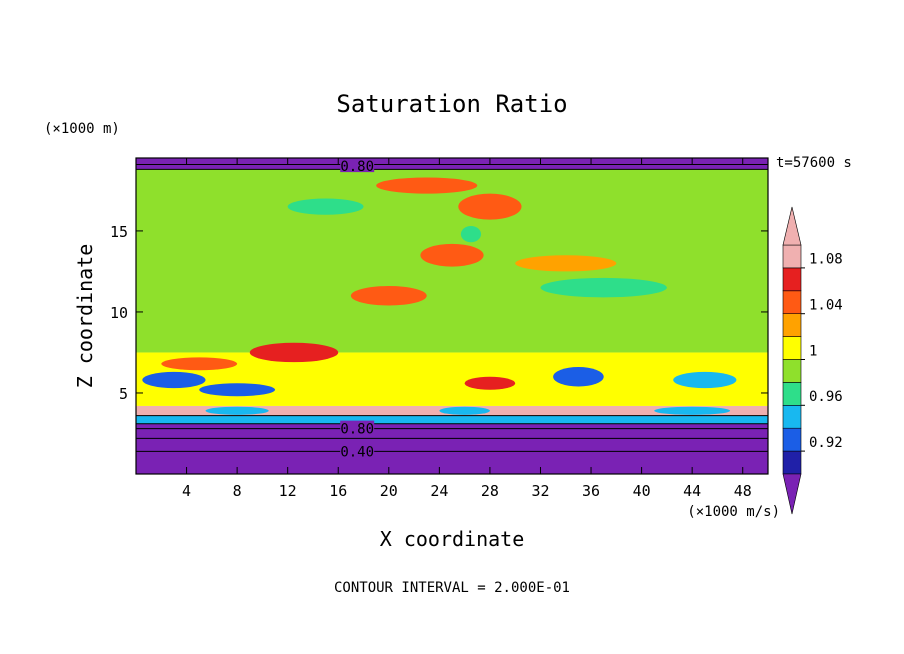 The height and width of the screenshot is (654, 904). I want to click on colorbar-tick-label: 0.96, so click(826, 397).